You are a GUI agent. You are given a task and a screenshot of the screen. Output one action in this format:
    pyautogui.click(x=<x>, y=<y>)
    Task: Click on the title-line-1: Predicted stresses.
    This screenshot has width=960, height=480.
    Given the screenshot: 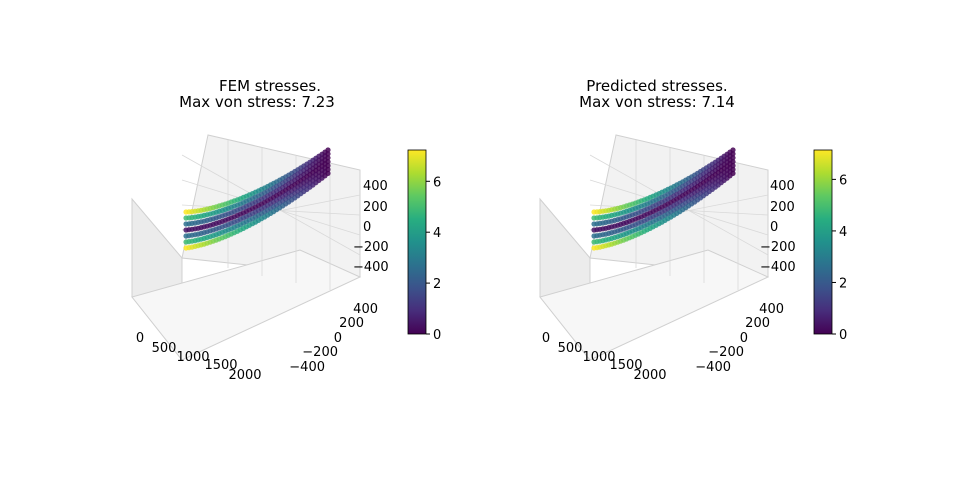 What is the action you would take?
    pyautogui.click(x=656, y=86)
    